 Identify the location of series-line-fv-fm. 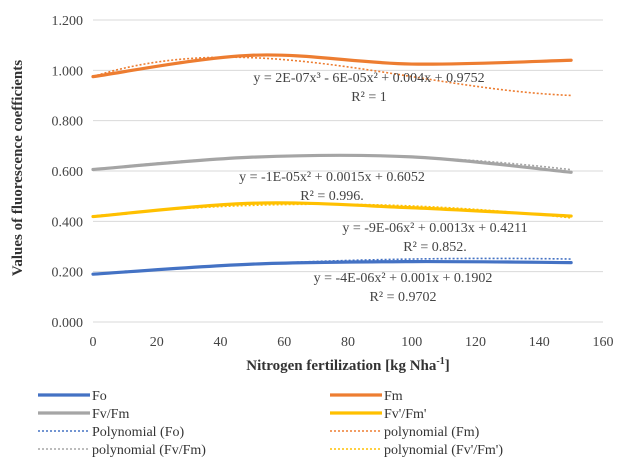
(332, 163).